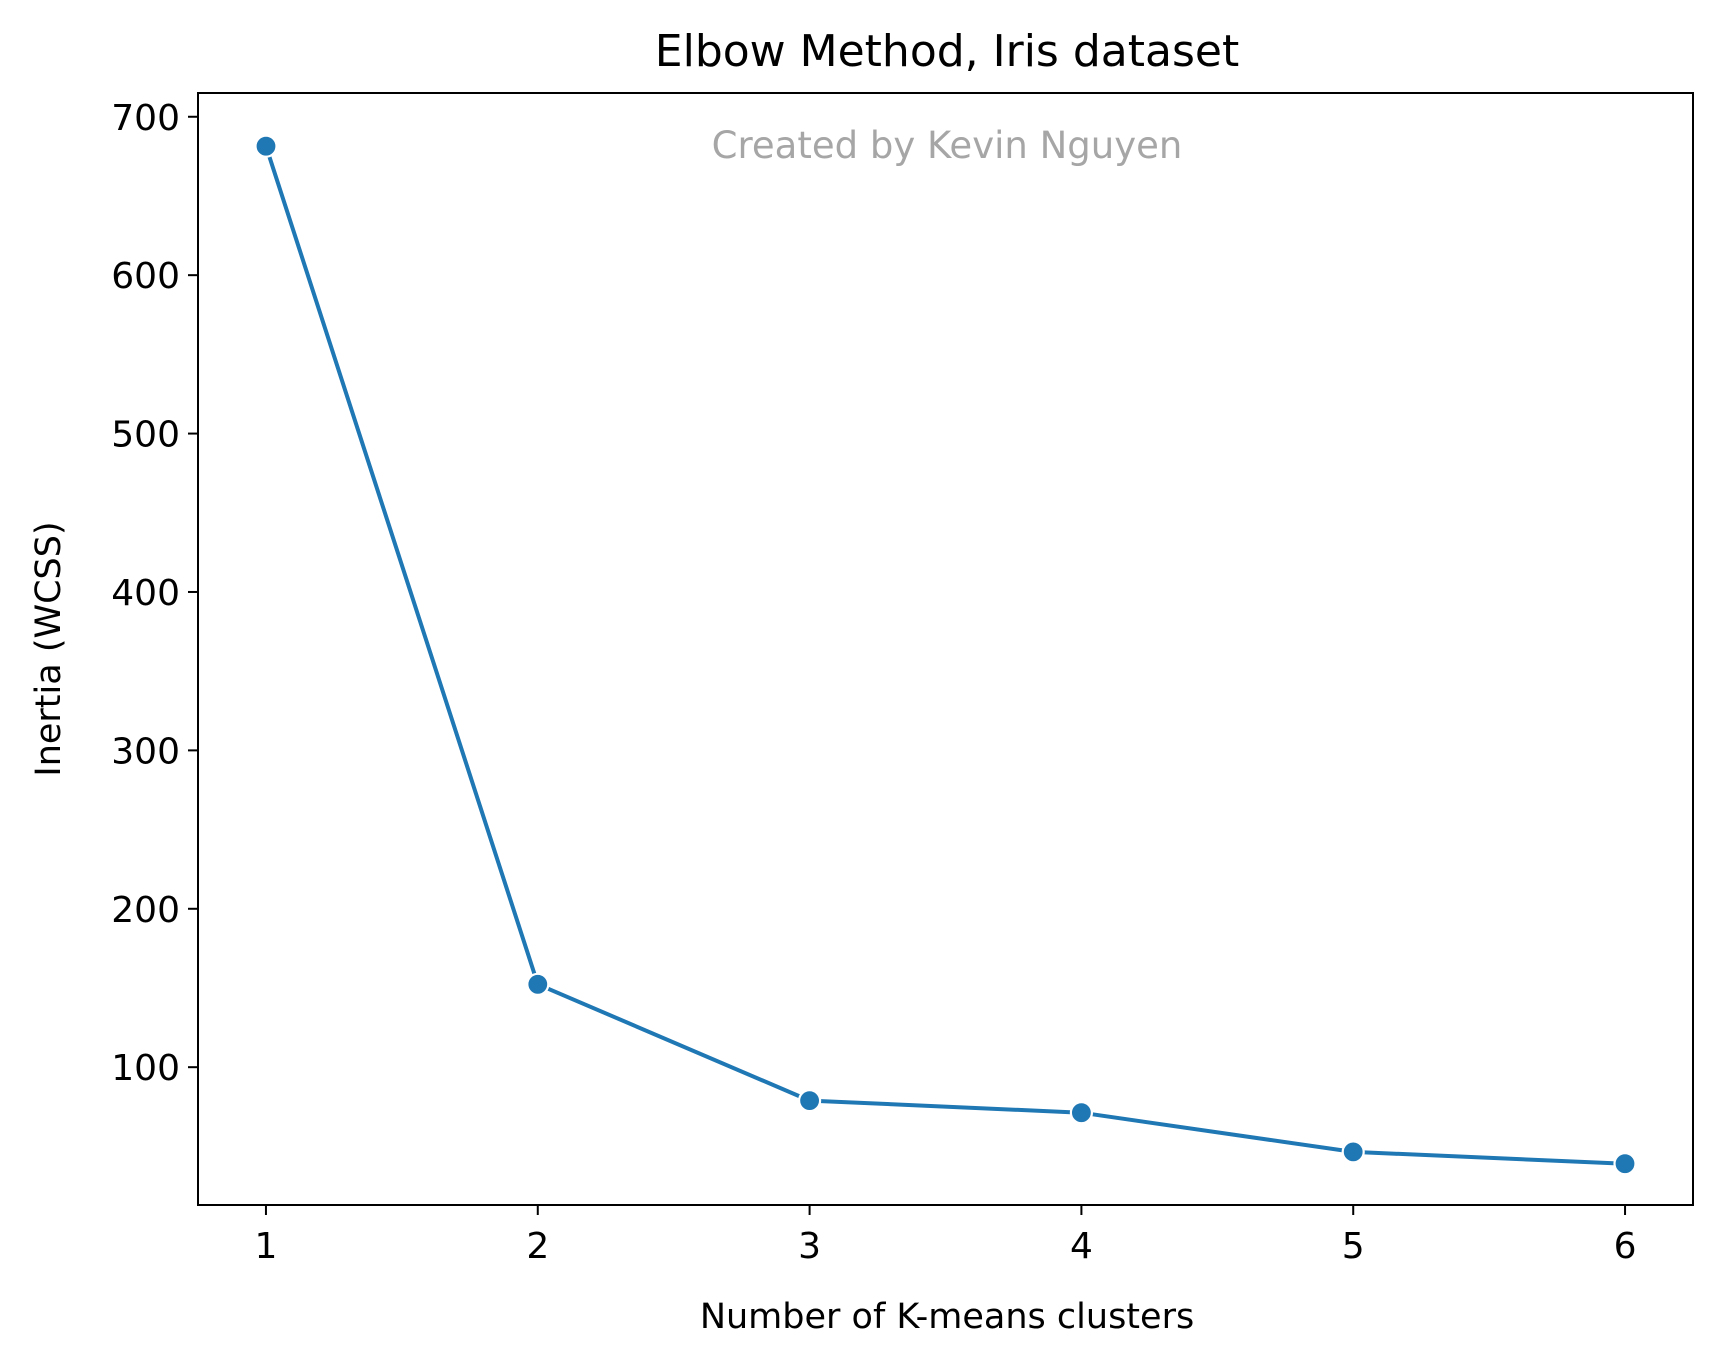 This screenshot has height=1361, width=1715. I want to click on x-tick-label: 3, so click(809, 1246).